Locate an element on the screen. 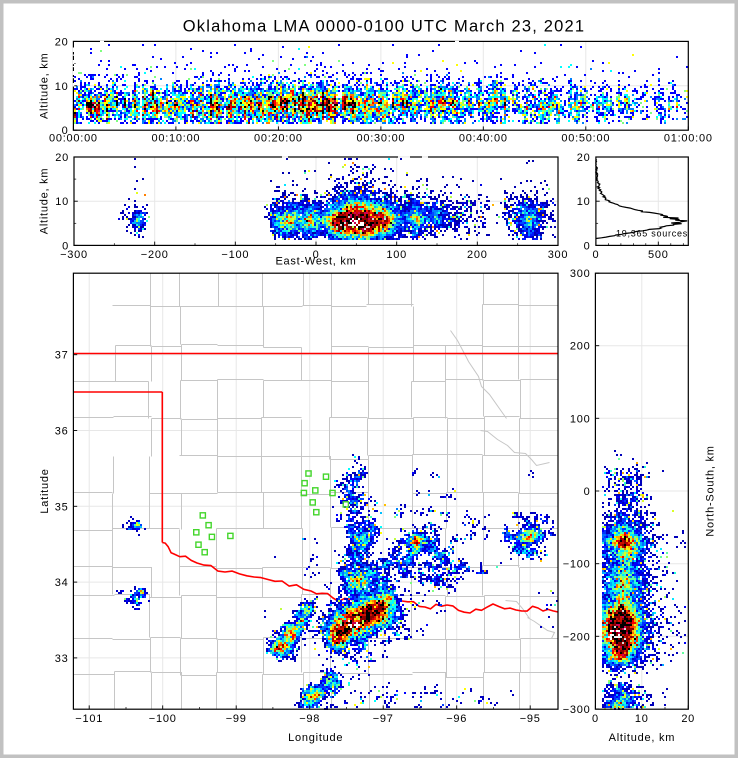  svg-text: 19,365 sources is located at coordinates (652, 234).